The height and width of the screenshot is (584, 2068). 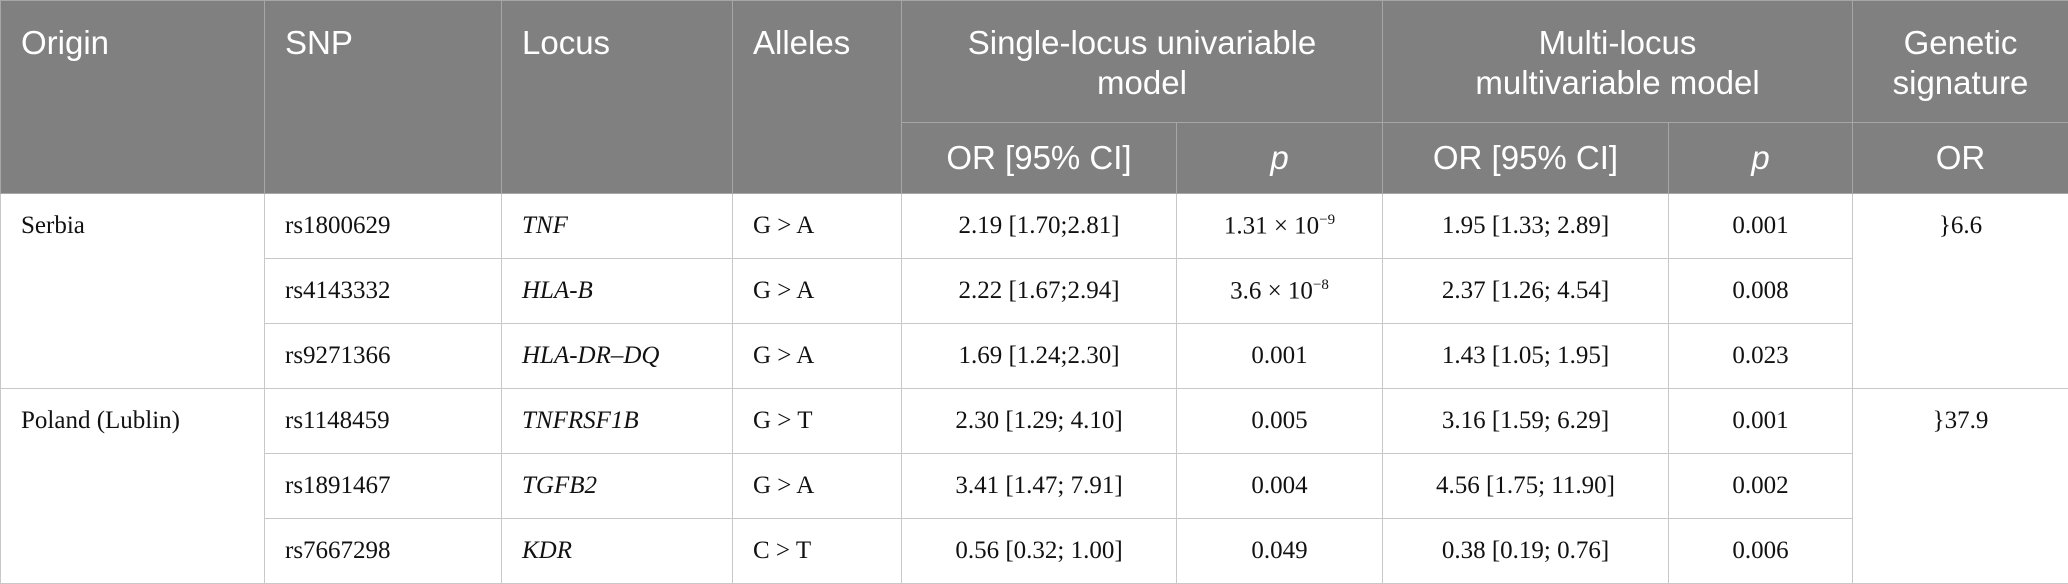 What do you see at coordinates (1960, 62) in the screenshot?
I see `header-cell: Genetic signature` at bounding box center [1960, 62].